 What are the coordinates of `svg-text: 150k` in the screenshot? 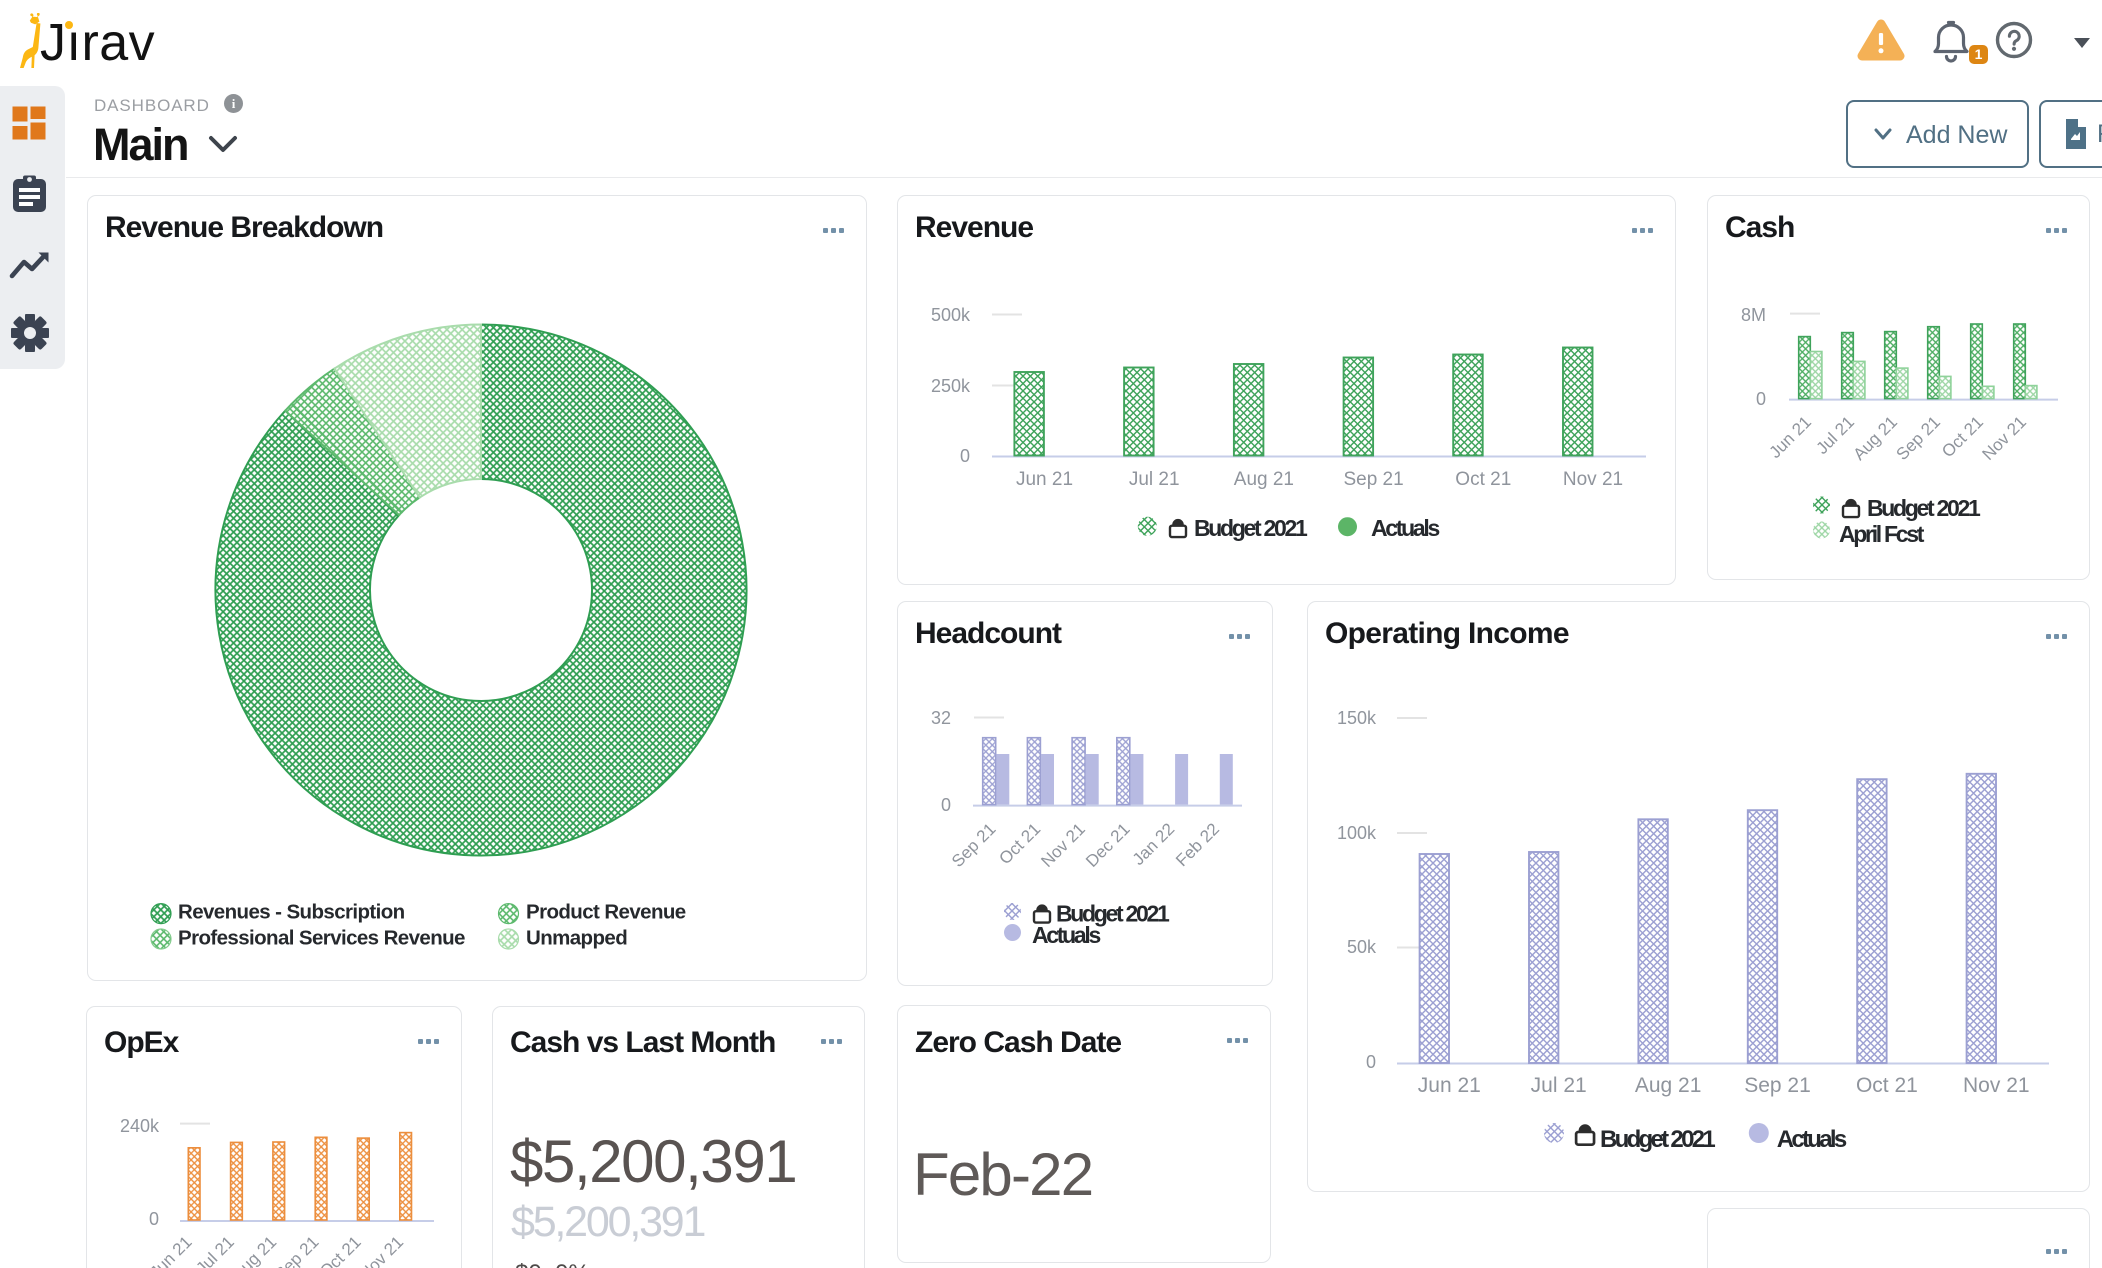 It's located at (1357, 718).